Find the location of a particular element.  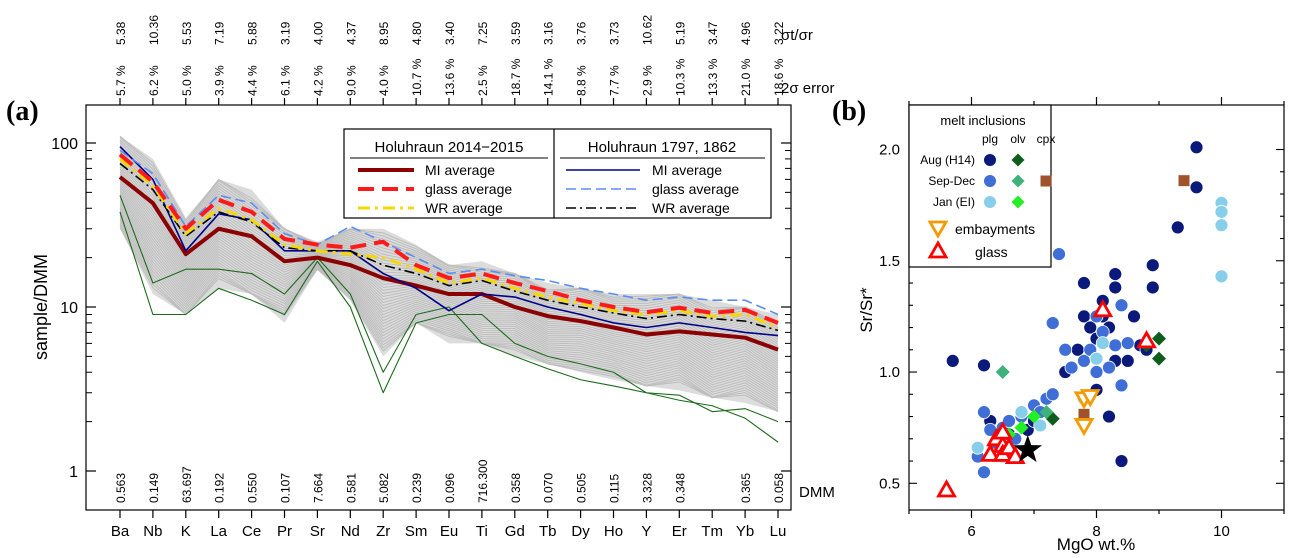

y-tick-label: 100 is located at coordinates (64, 144).